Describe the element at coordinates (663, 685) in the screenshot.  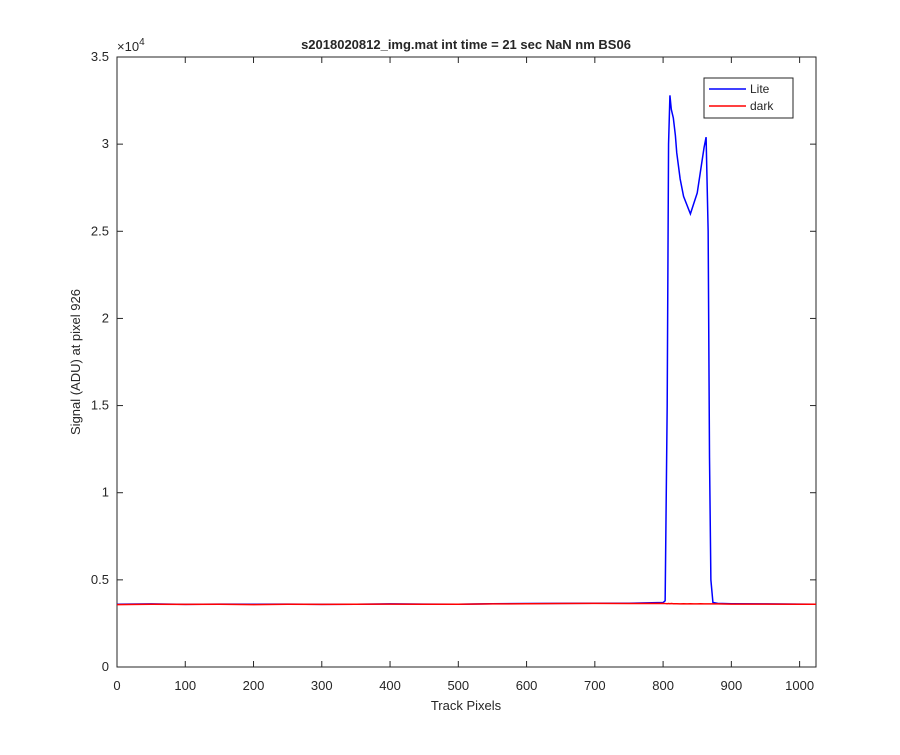
I see `x-tick-label: 800` at that location.